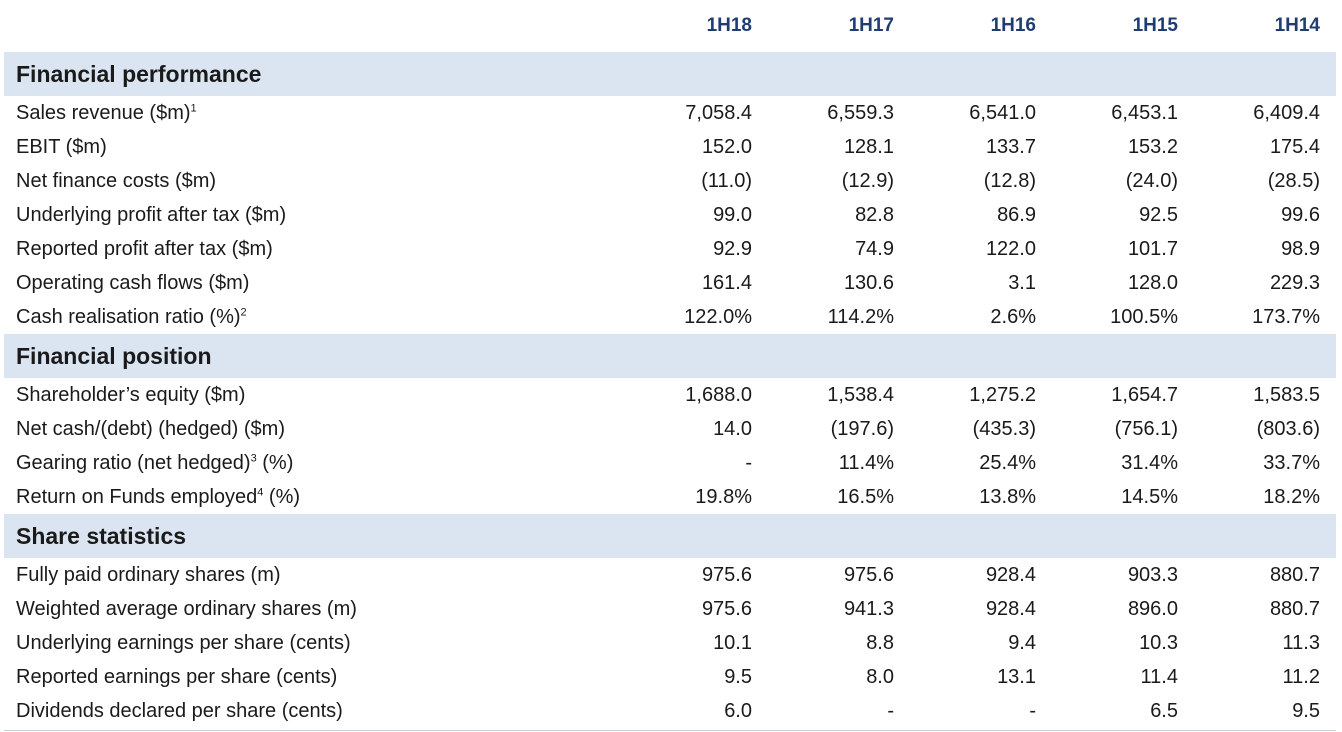 This screenshot has width=1342, height=732. Describe the element at coordinates (670, 147) in the screenshot. I see `table-row: EBIT ($m) 152.0 128.1 133.7 153.2 175.4` at that location.